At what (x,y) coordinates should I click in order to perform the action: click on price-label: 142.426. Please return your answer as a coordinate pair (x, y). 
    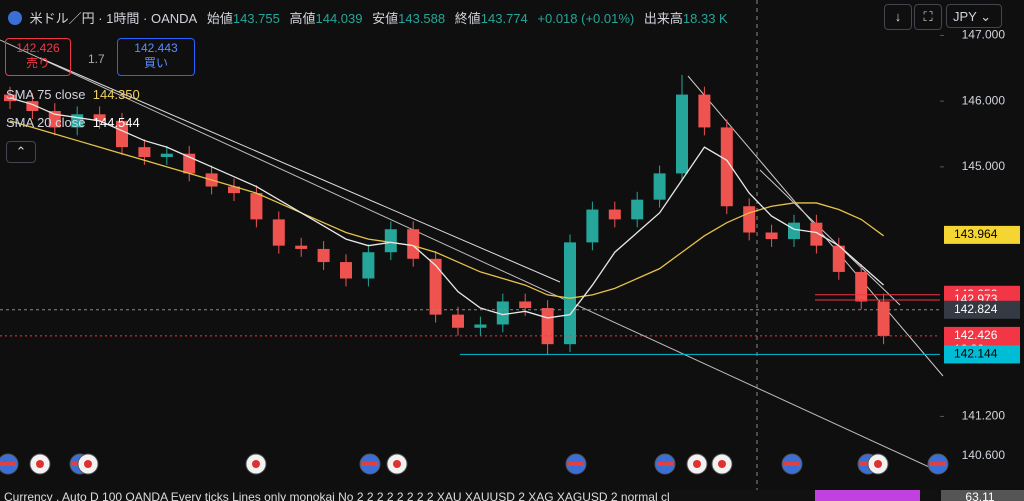
    Looking at the image, I should click on (976, 335).